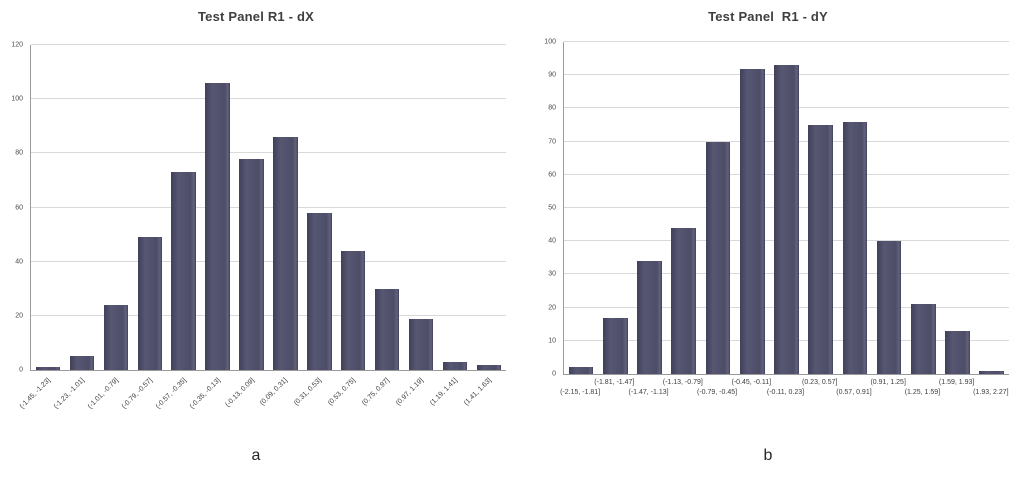 This screenshot has width=1024, height=477. Describe the element at coordinates (205, 394) in the screenshot. I see `x-tick-label: (-0.35, -0.13]` at that location.